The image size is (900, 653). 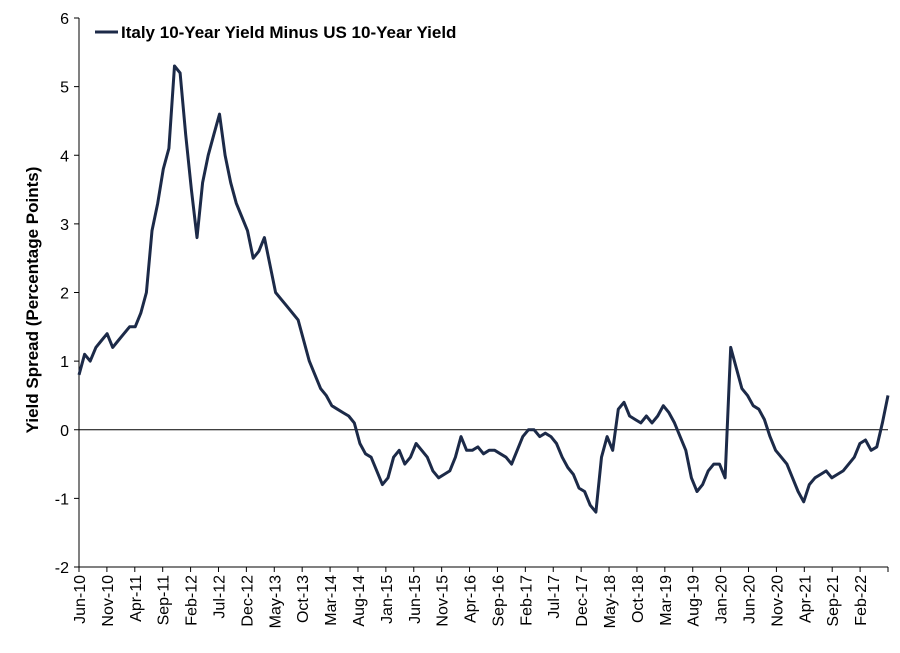 I want to click on x-tick-label: May-13, so click(x=275, y=601).